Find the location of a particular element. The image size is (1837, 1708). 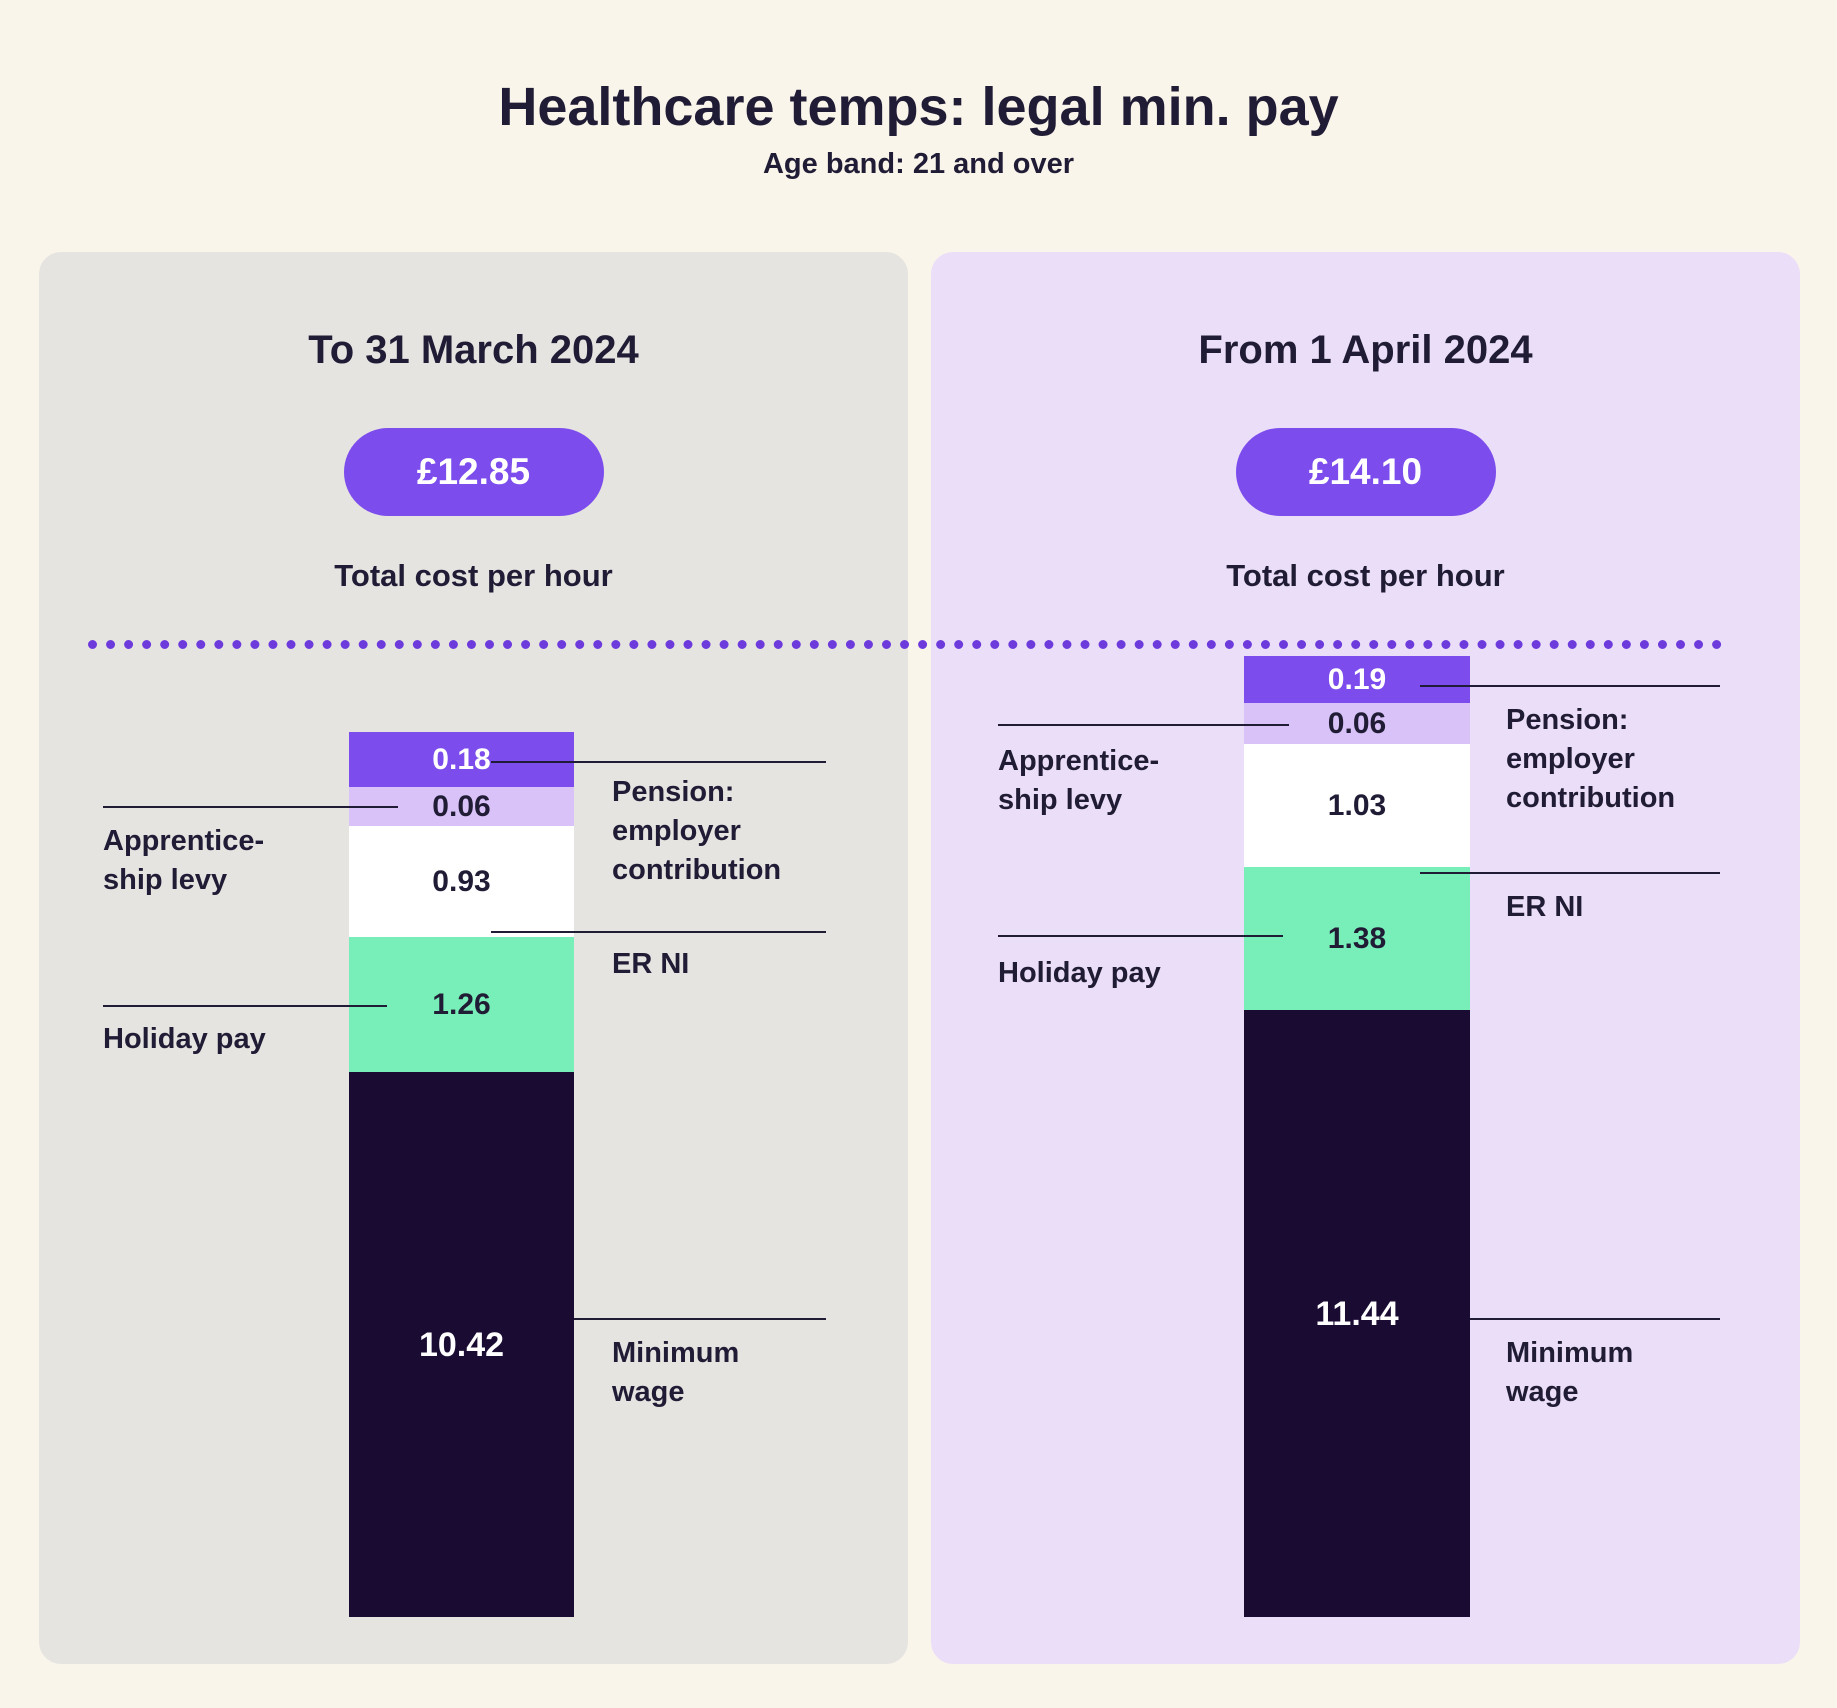

stacked-bar: 0.19 0.06 1.03 1.38 11.44 is located at coordinates (1357, 1136).